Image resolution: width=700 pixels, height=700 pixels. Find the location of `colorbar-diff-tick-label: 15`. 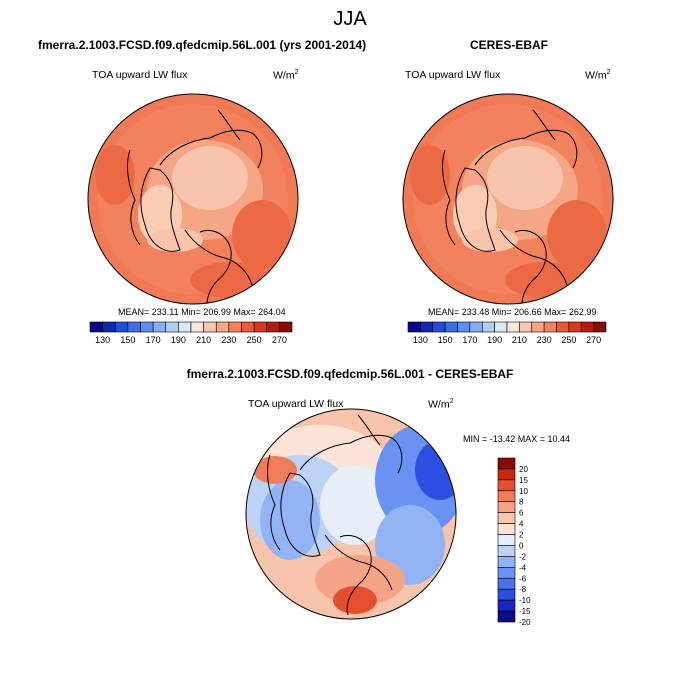

colorbar-diff-tick-label: 15 is located at coordinates (523, 480).